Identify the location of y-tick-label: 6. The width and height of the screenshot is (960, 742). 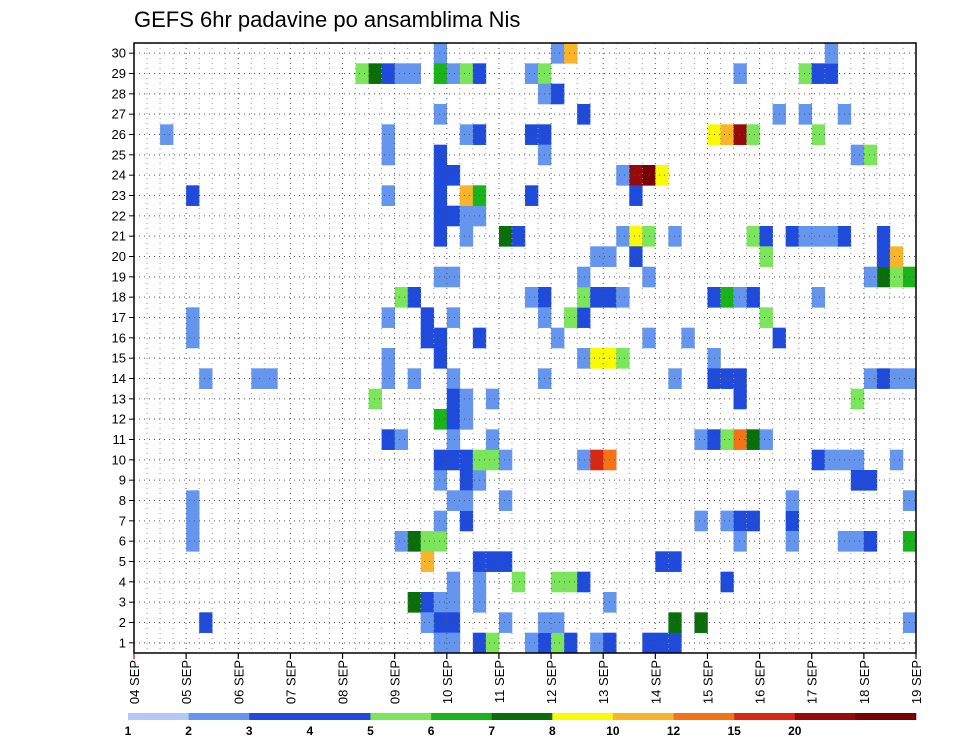
(122, 541).